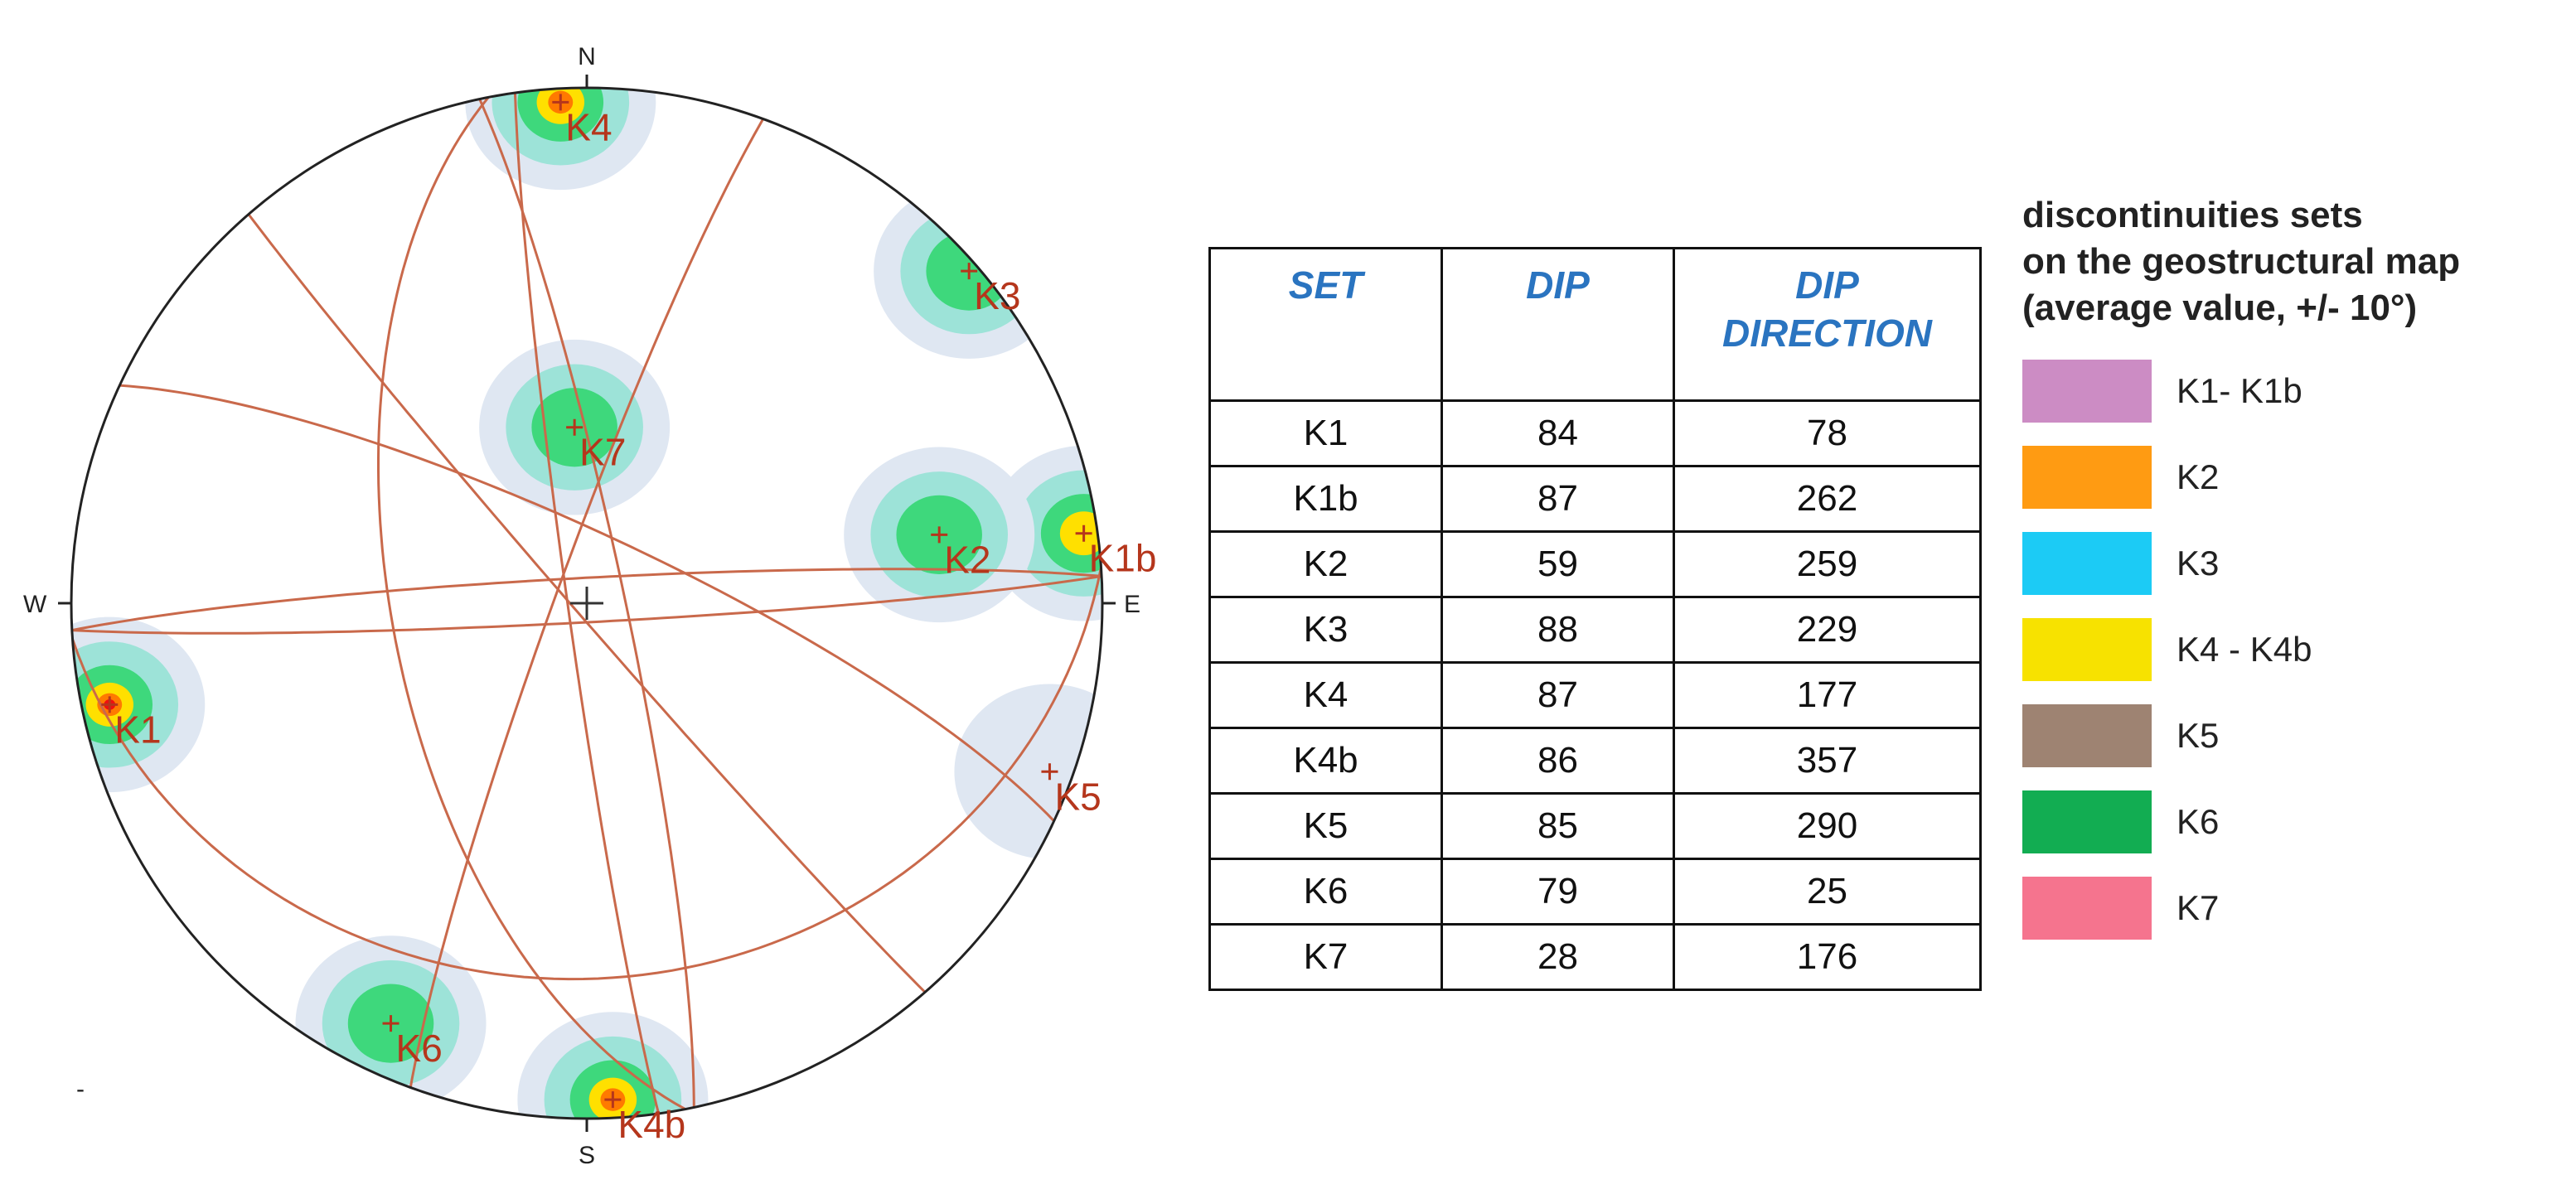 Image resolution: width=2576 pixels, height=1194 pixels. Describe the element at coordinates (2198, 908) in the screenshot. I see `legend-label: K7` at that location.